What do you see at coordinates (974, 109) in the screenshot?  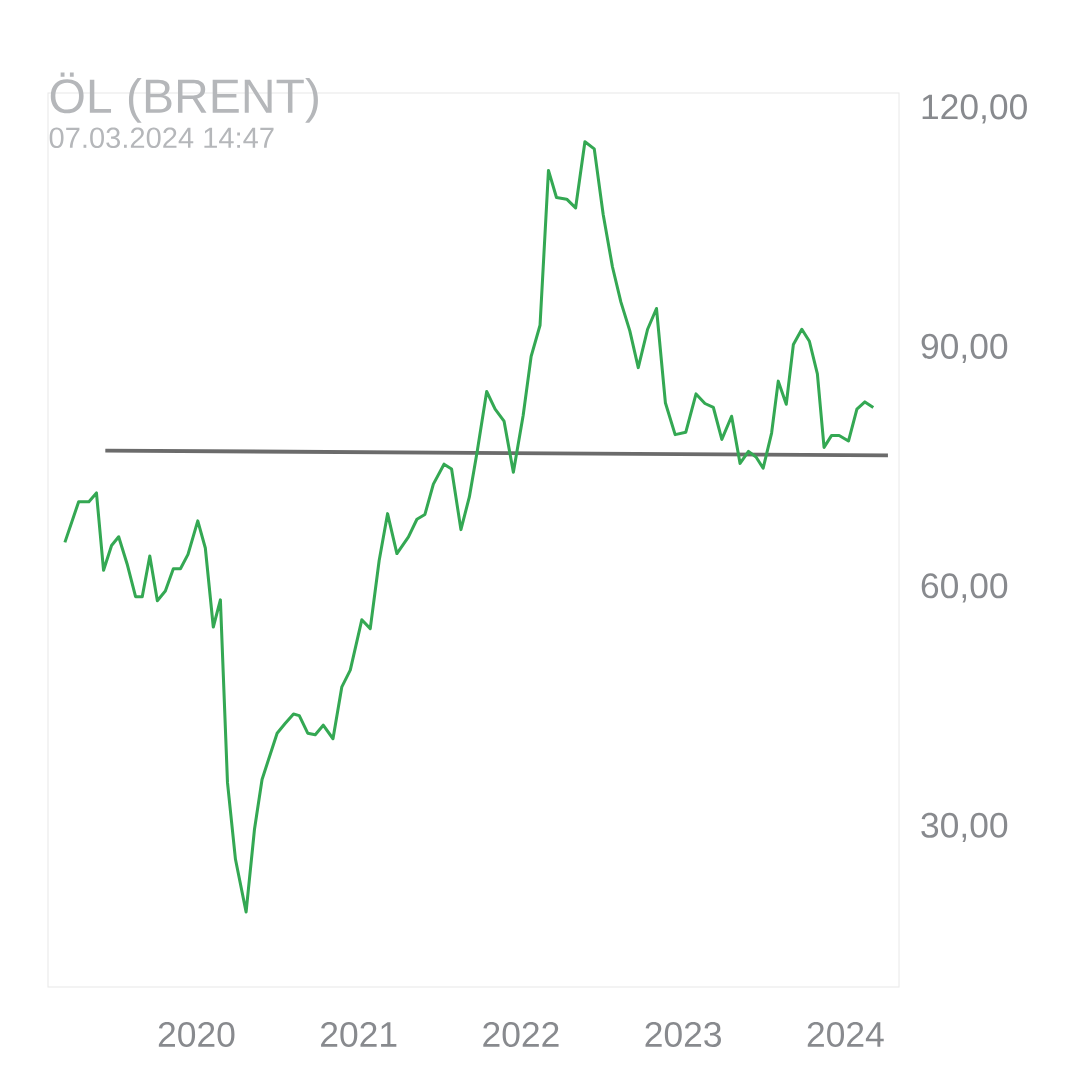 I see `y-tick-label: 120,00` at bounding box center [974, 109].